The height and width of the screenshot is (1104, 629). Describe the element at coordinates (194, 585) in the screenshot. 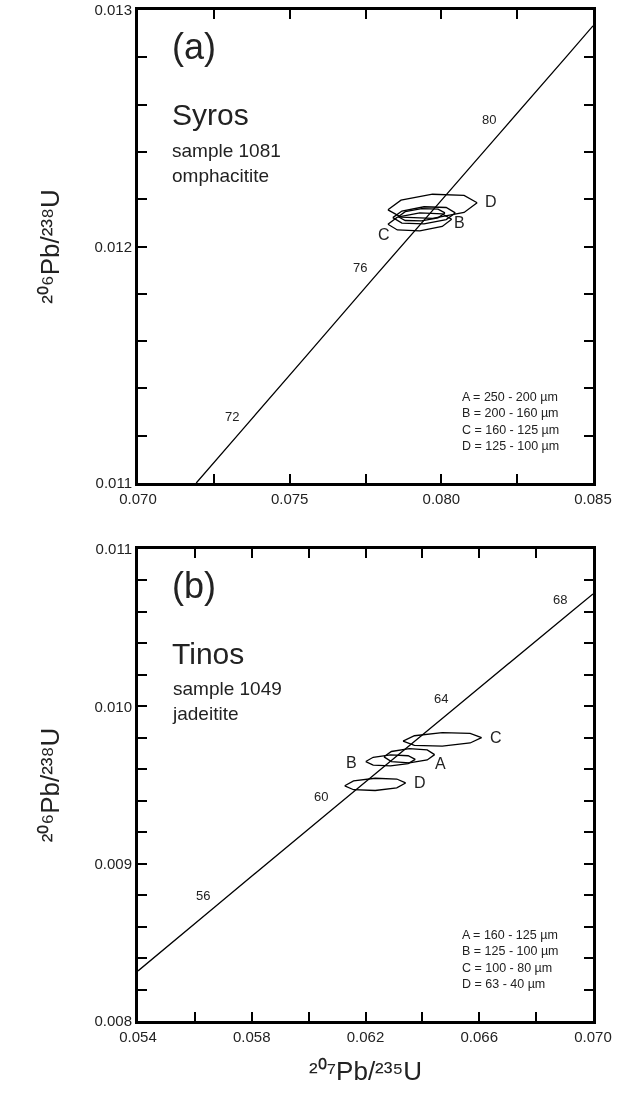

I see `text: (b)` at that location.